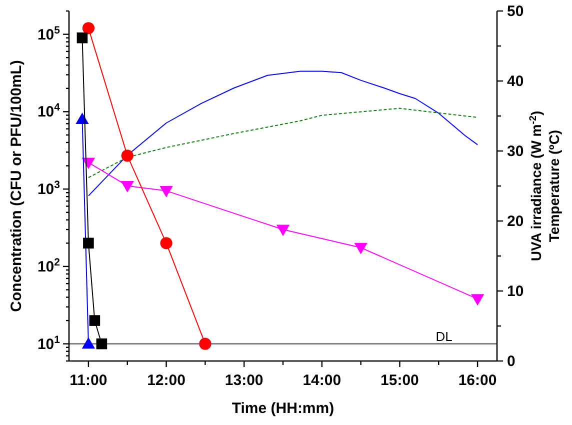  I want to click on y2-tick-label: 50, so click(515, 11).